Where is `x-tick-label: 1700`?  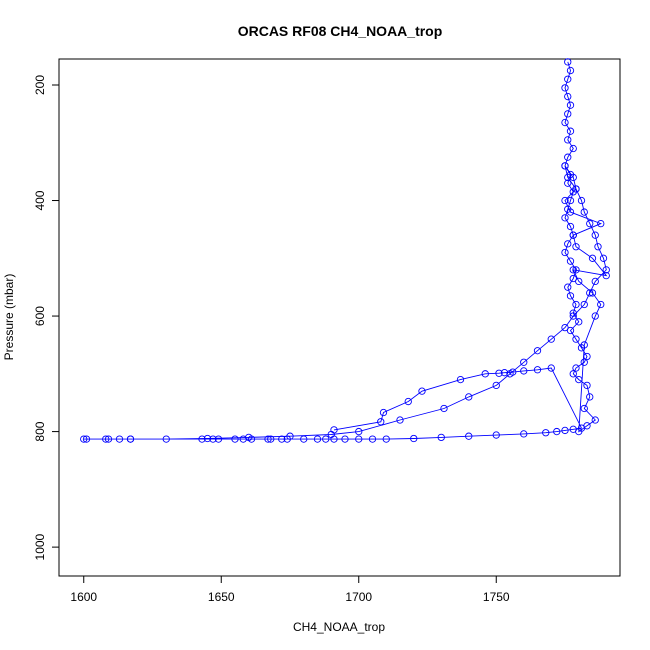 x-tick-label: 1700 is located at coordinates (358, 597).